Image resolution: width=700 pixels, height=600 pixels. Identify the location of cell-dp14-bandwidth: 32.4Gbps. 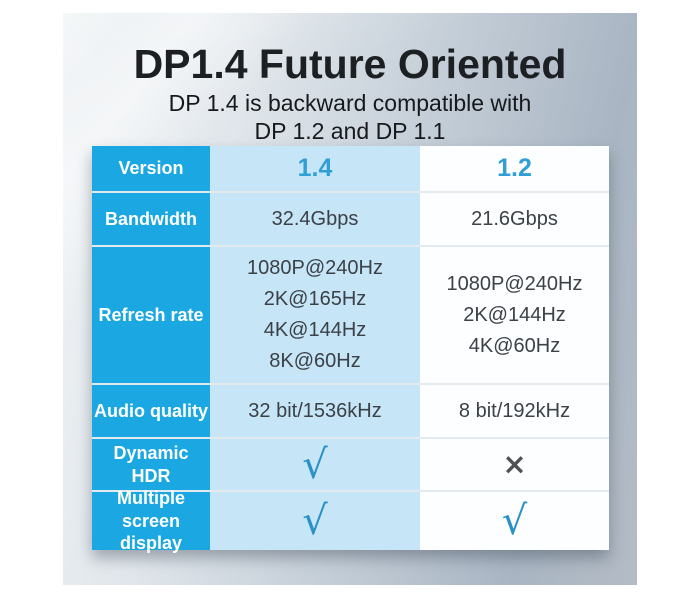
(315, 219).